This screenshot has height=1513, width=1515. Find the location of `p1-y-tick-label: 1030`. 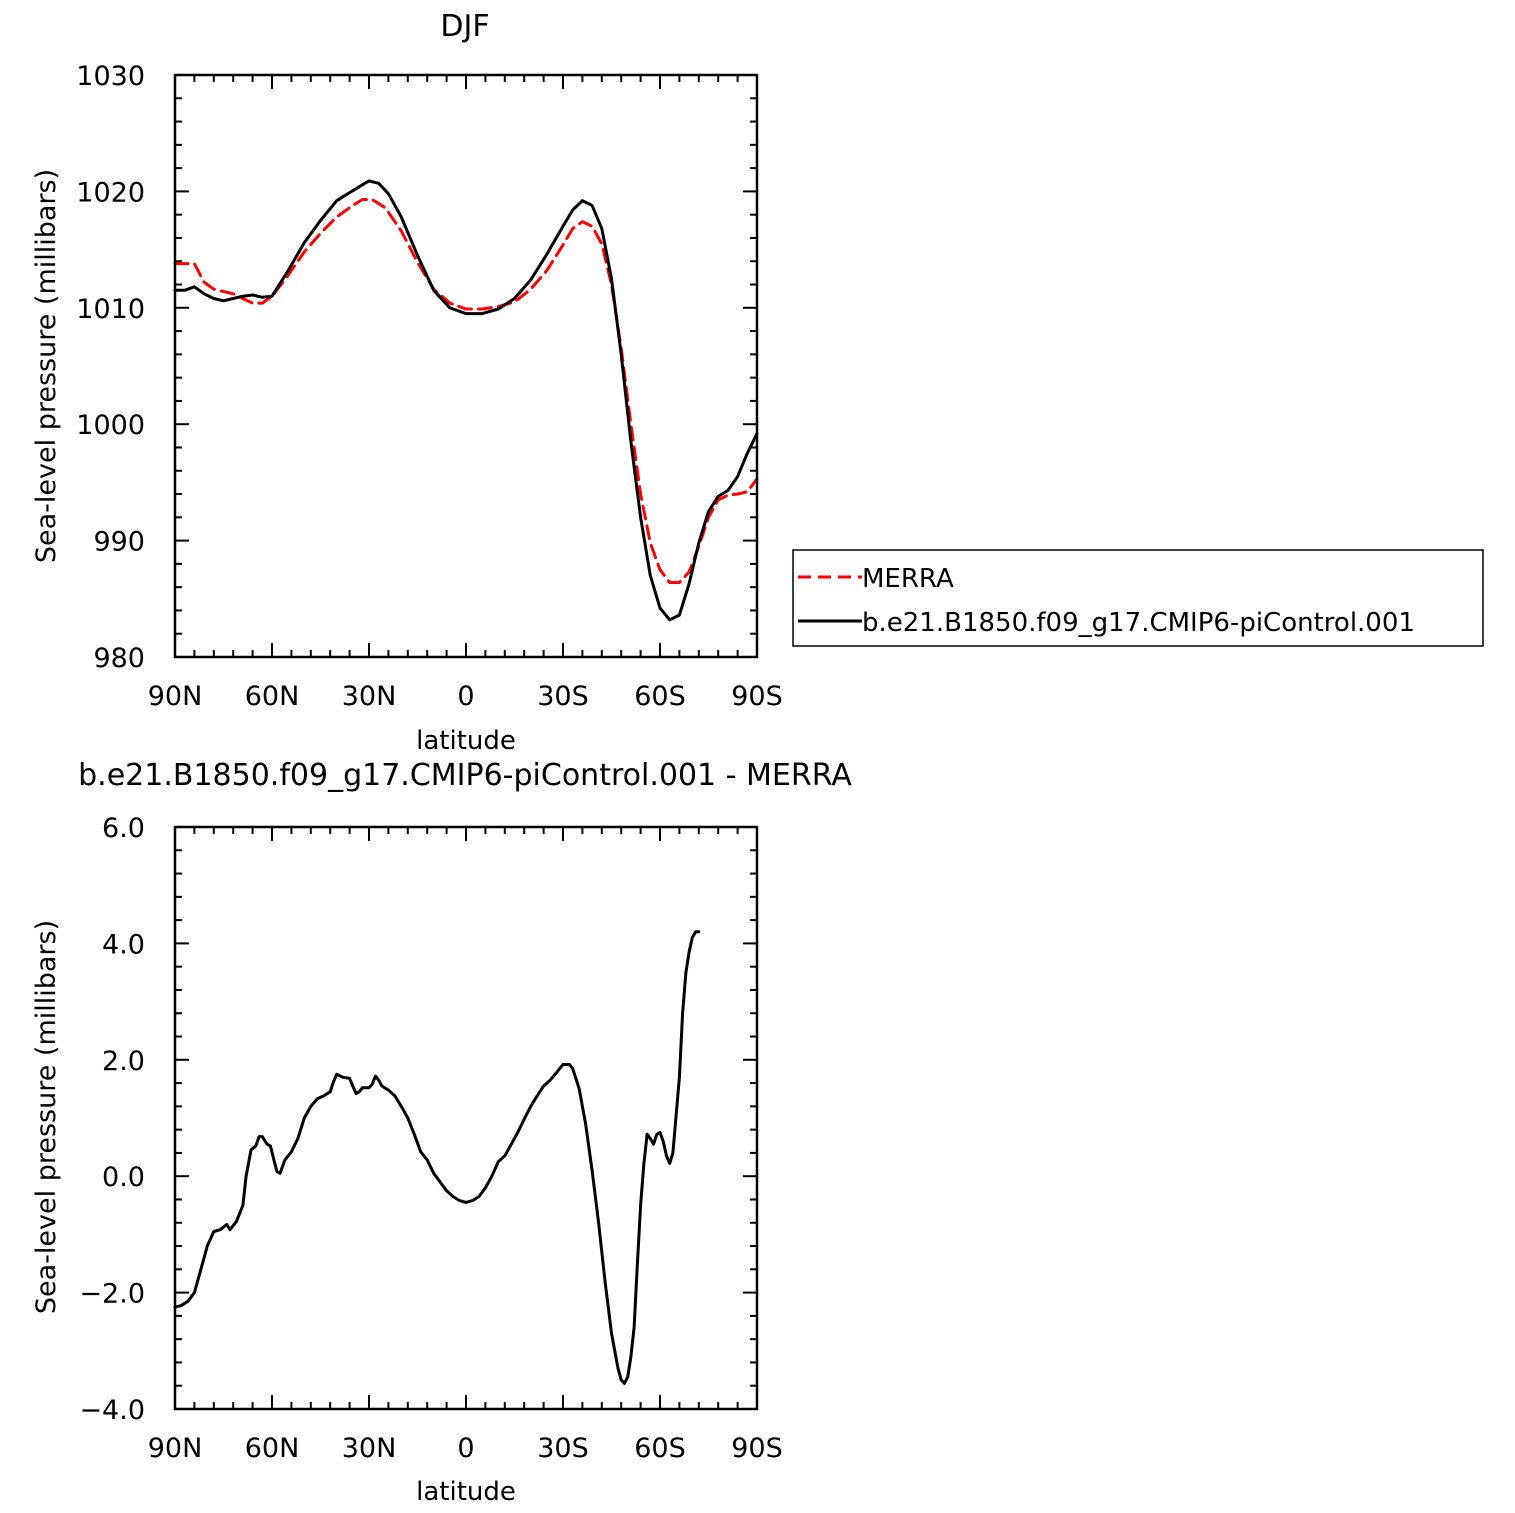

p1-y-tick-label: 1030 is located at coordinates (110, 76).